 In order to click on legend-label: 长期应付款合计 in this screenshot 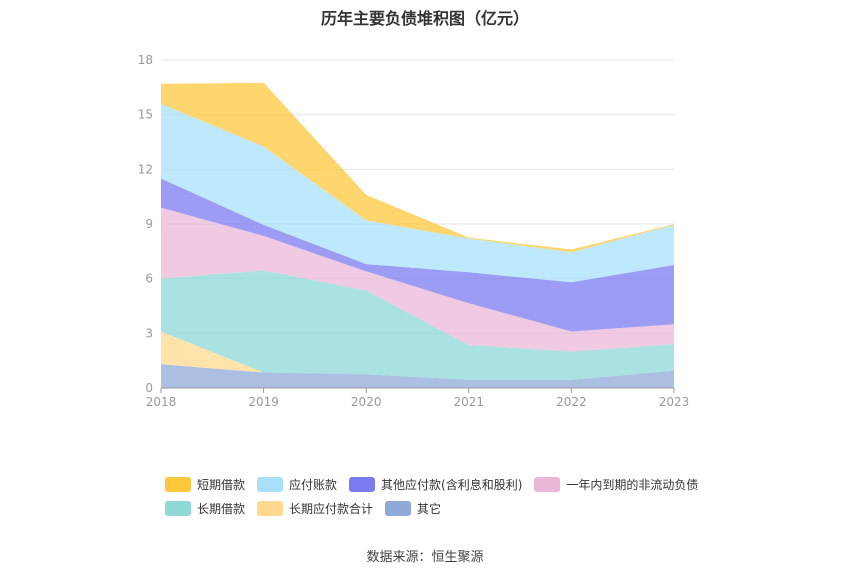, I will do `click(331, 508)`.